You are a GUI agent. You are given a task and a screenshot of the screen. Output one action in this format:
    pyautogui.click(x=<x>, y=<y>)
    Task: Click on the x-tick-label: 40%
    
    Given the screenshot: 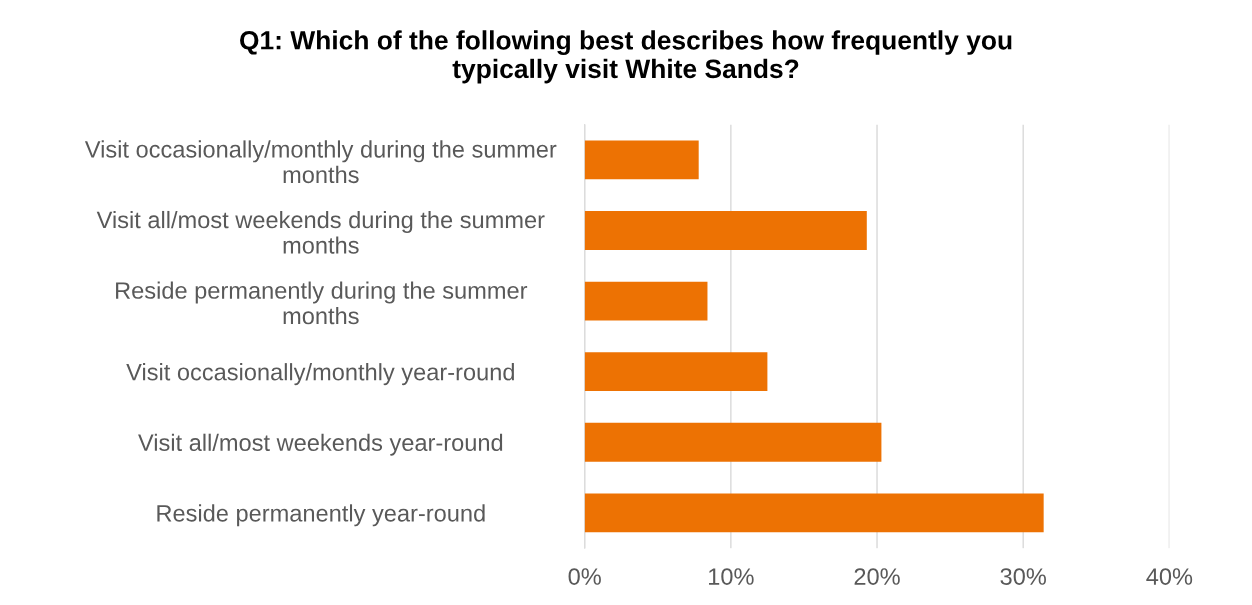 What is the action you would take?
    pyautogui.click(x=1169, y=576)
    